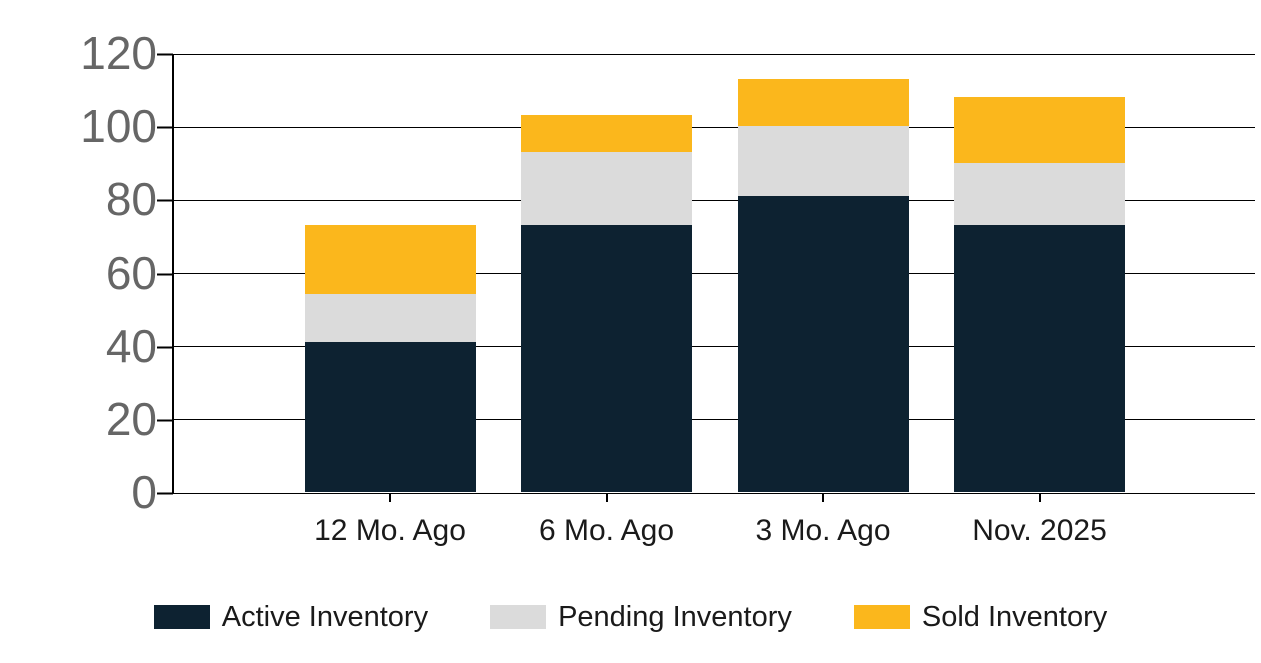 This screenshot has width=1261, height=663. I want to click on x-tick-3-mo-ago, so click(823, 497).